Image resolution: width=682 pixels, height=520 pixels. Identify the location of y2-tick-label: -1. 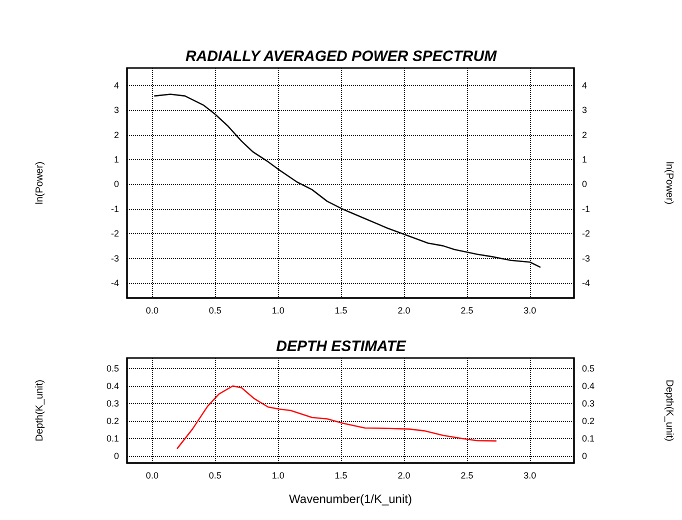
(586, 209).